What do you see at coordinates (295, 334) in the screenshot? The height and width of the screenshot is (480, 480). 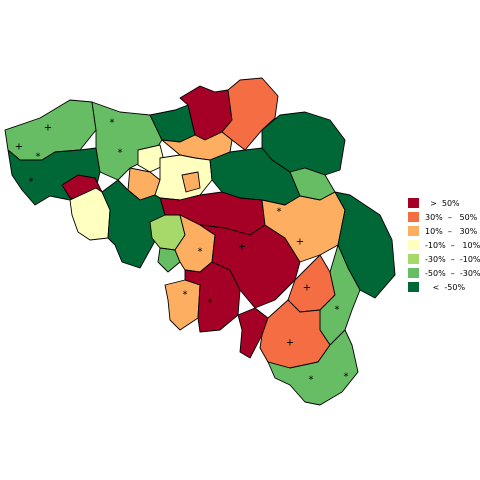 I see `region-marche` at bounding box center [295, 334].